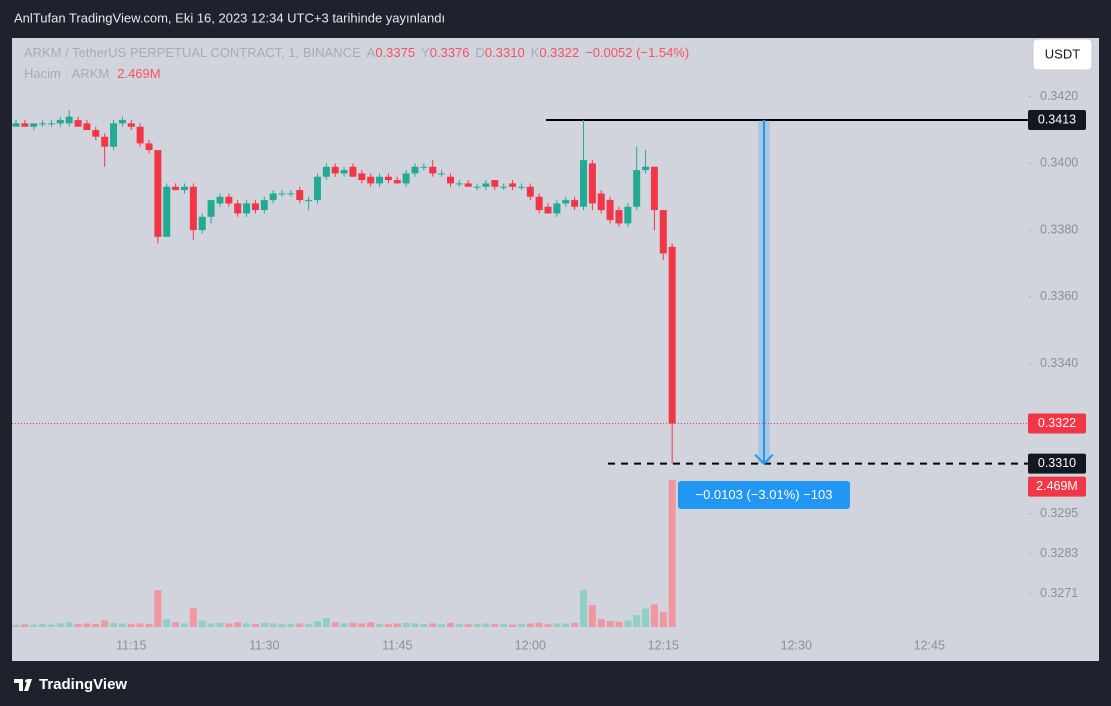  Describe the element at coordinates (138, 73) in the screenshot. I see `volume-value: 2.469M` at that location.